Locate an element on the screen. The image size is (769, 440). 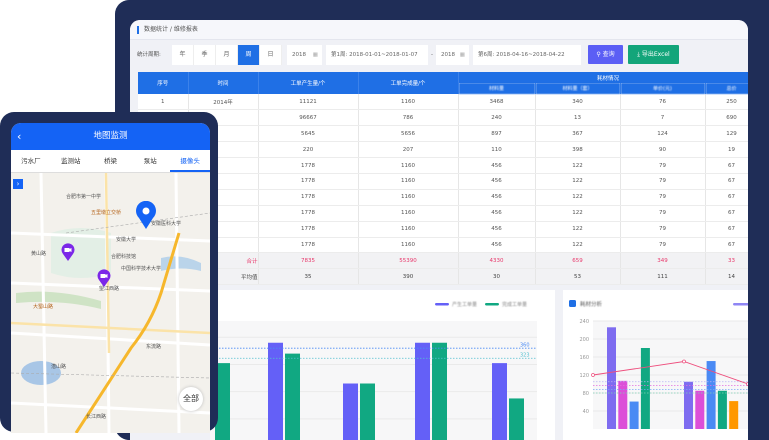
map-label: 五里墩立交桥 is located at coordinates (106, 212).